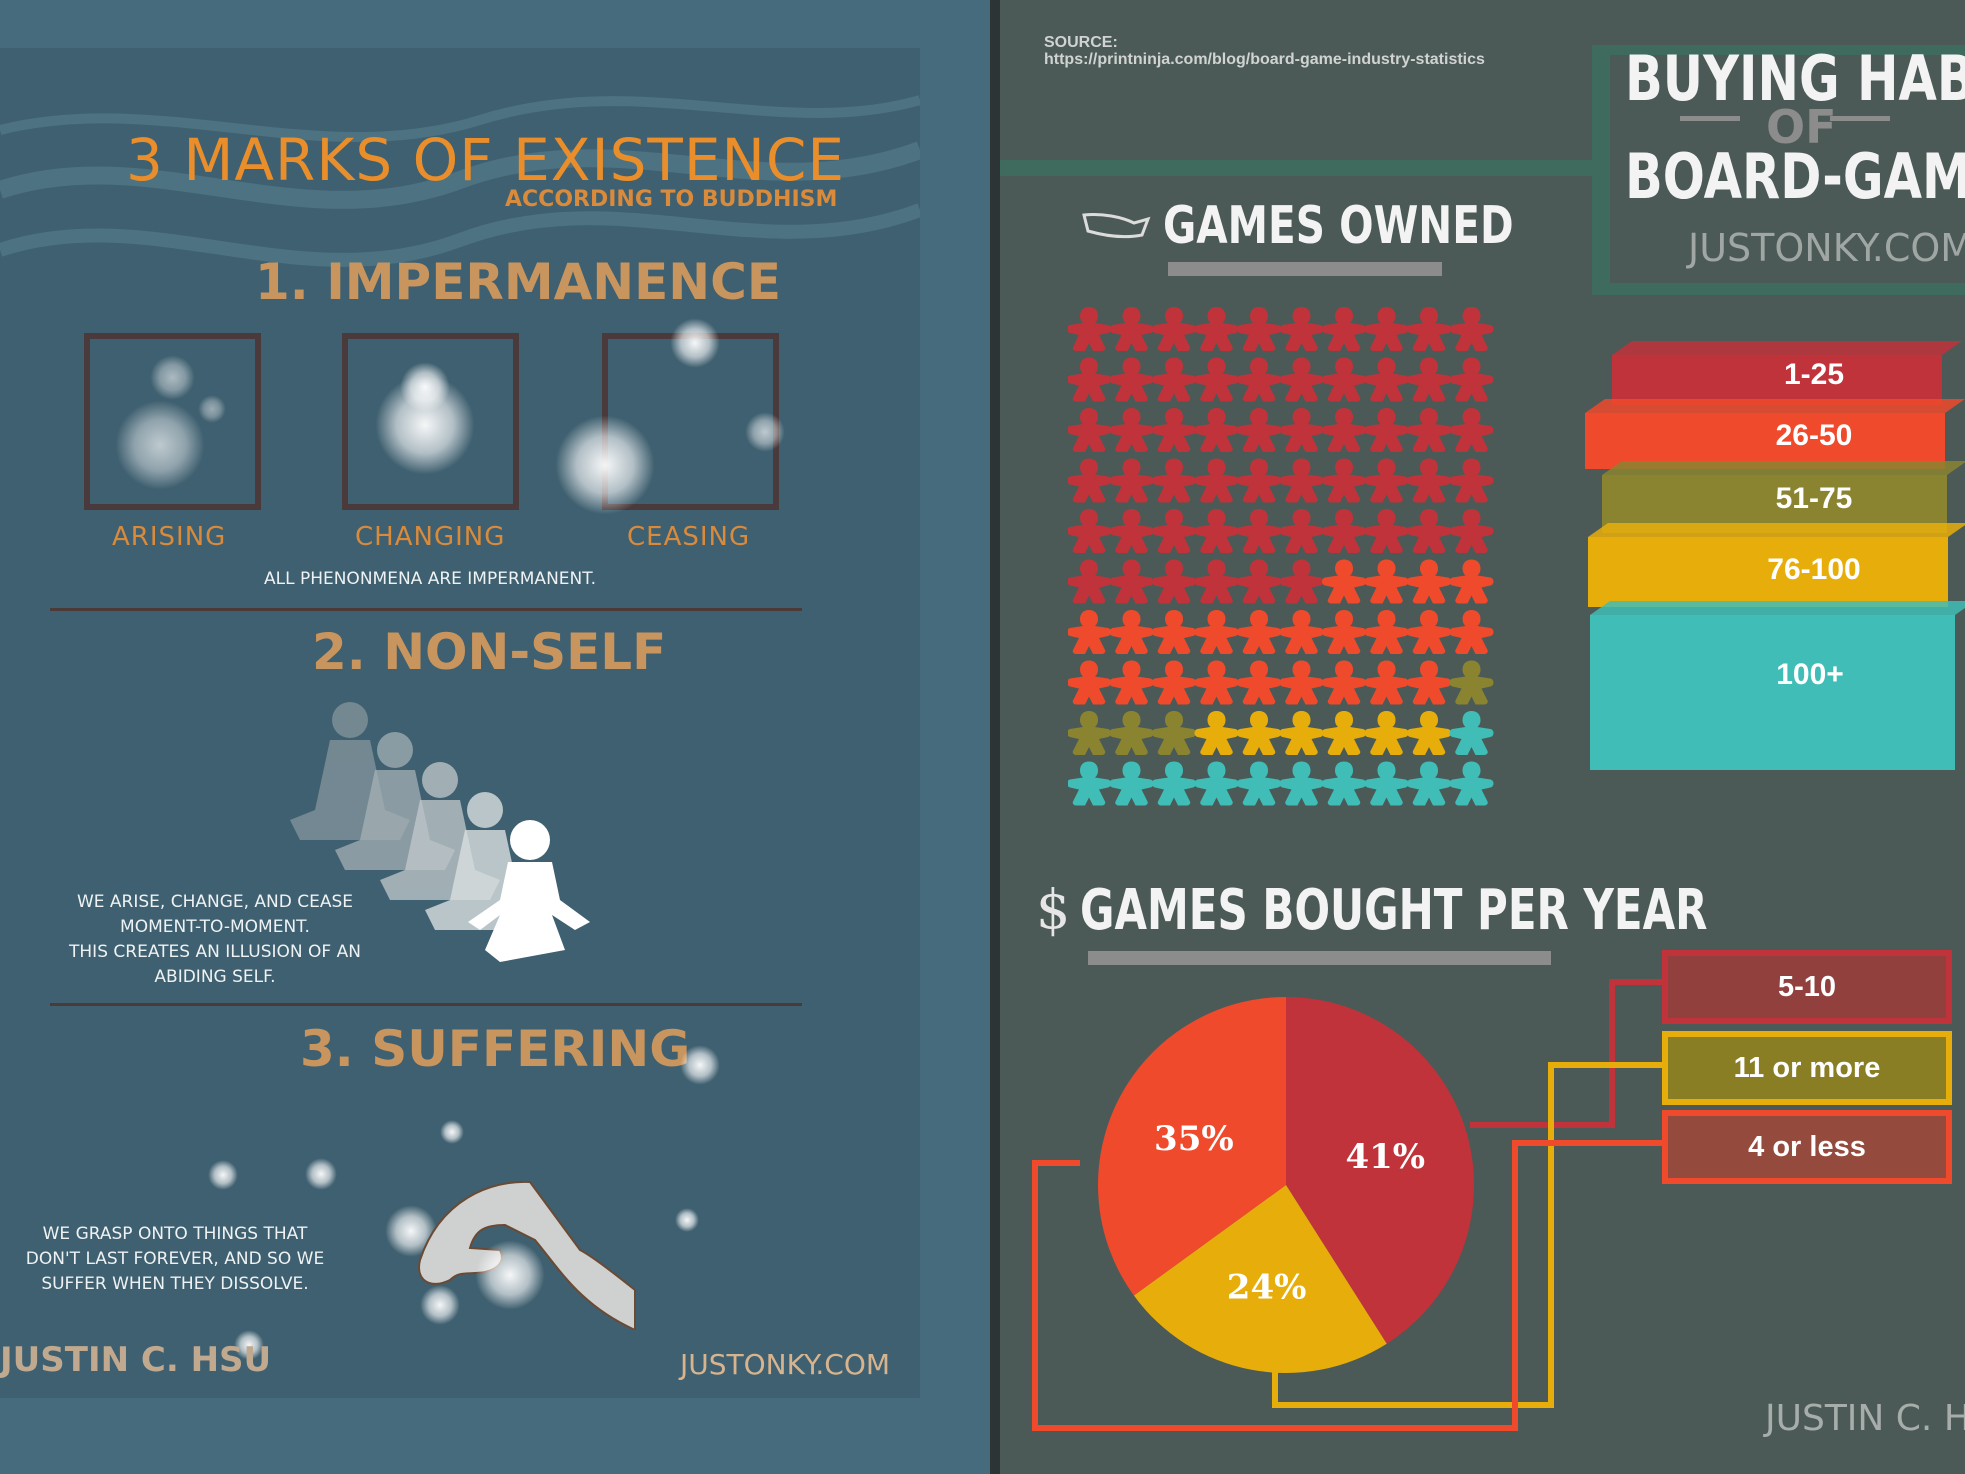 The width and height of the screenshot is (1965, 1474). I want to click on impermanence-heading: 1. IMPERMANENCE, so click(518, 282).